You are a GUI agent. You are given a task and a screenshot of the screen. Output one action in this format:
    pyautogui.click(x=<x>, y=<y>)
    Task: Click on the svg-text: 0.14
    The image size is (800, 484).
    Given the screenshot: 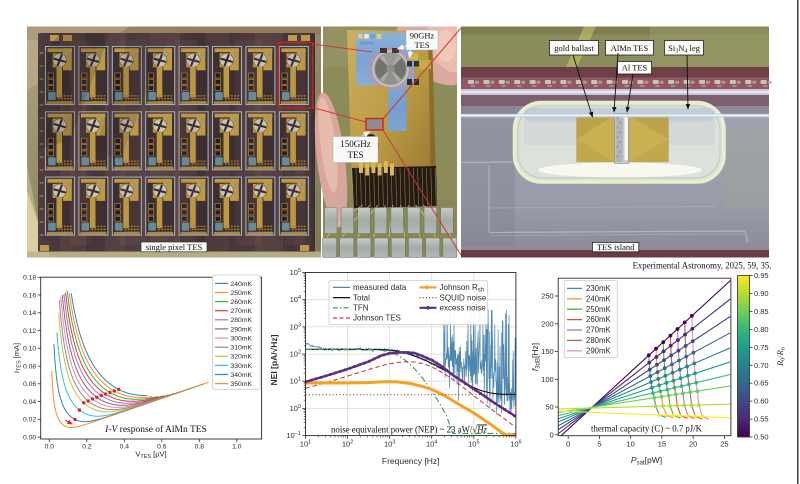 What is the action you would take?
    pyautogui.click(x=29, y=313)
    